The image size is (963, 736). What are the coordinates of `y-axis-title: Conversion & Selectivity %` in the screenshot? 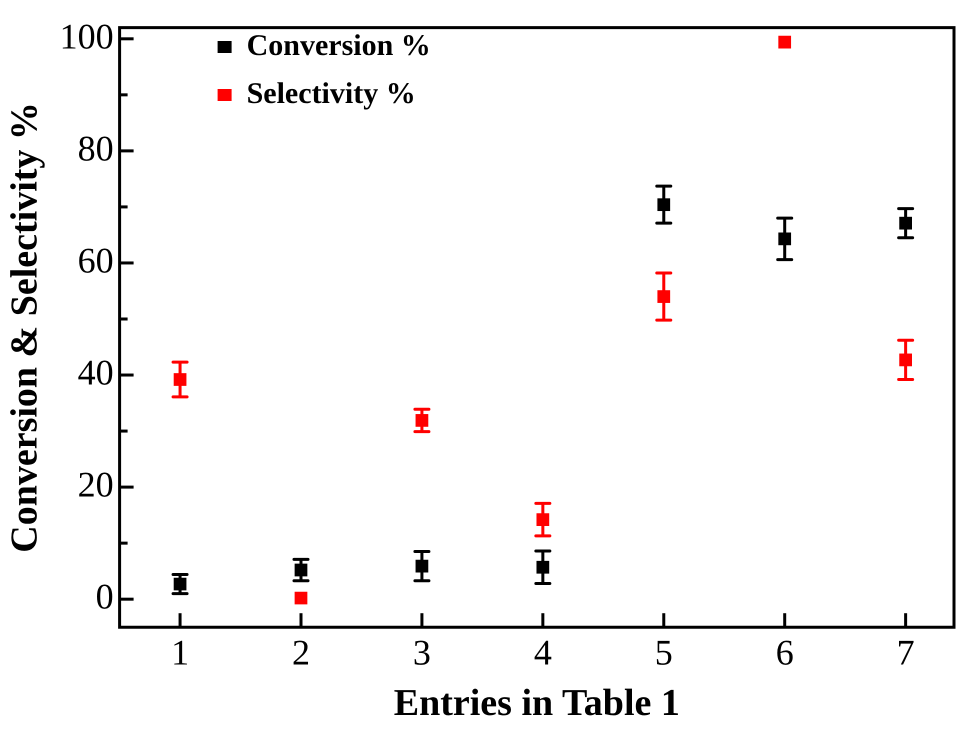 It's located at (25, 327).